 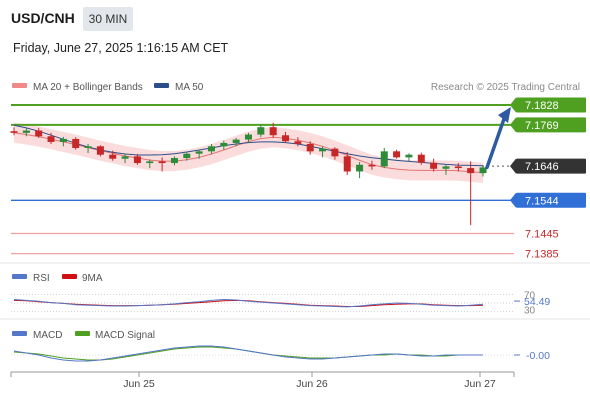 I want to click on price-level-label: 7.1544, so click(x=542, y=201).